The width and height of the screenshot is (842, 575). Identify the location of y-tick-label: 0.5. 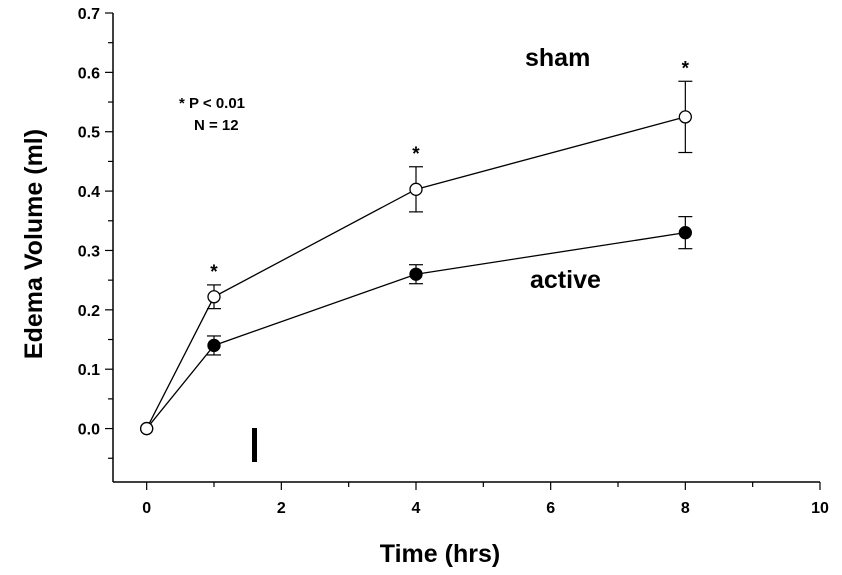
(89, 133).